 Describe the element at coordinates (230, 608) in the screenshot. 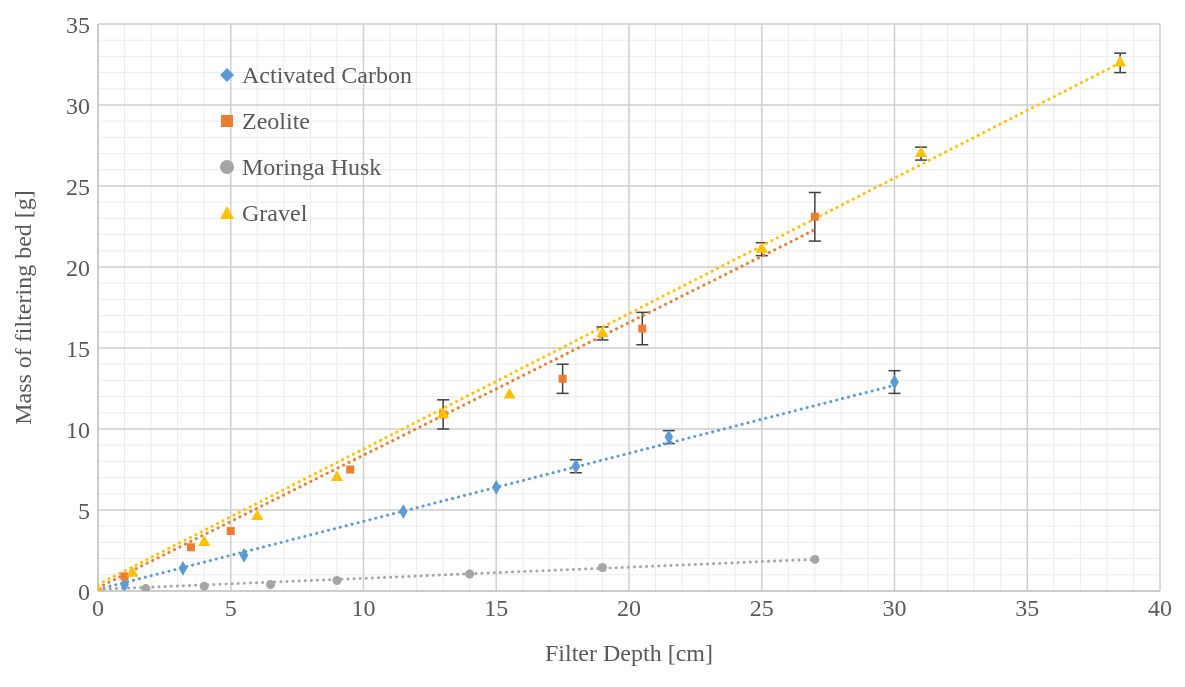

I see `x-tick-label: 5` at that location.